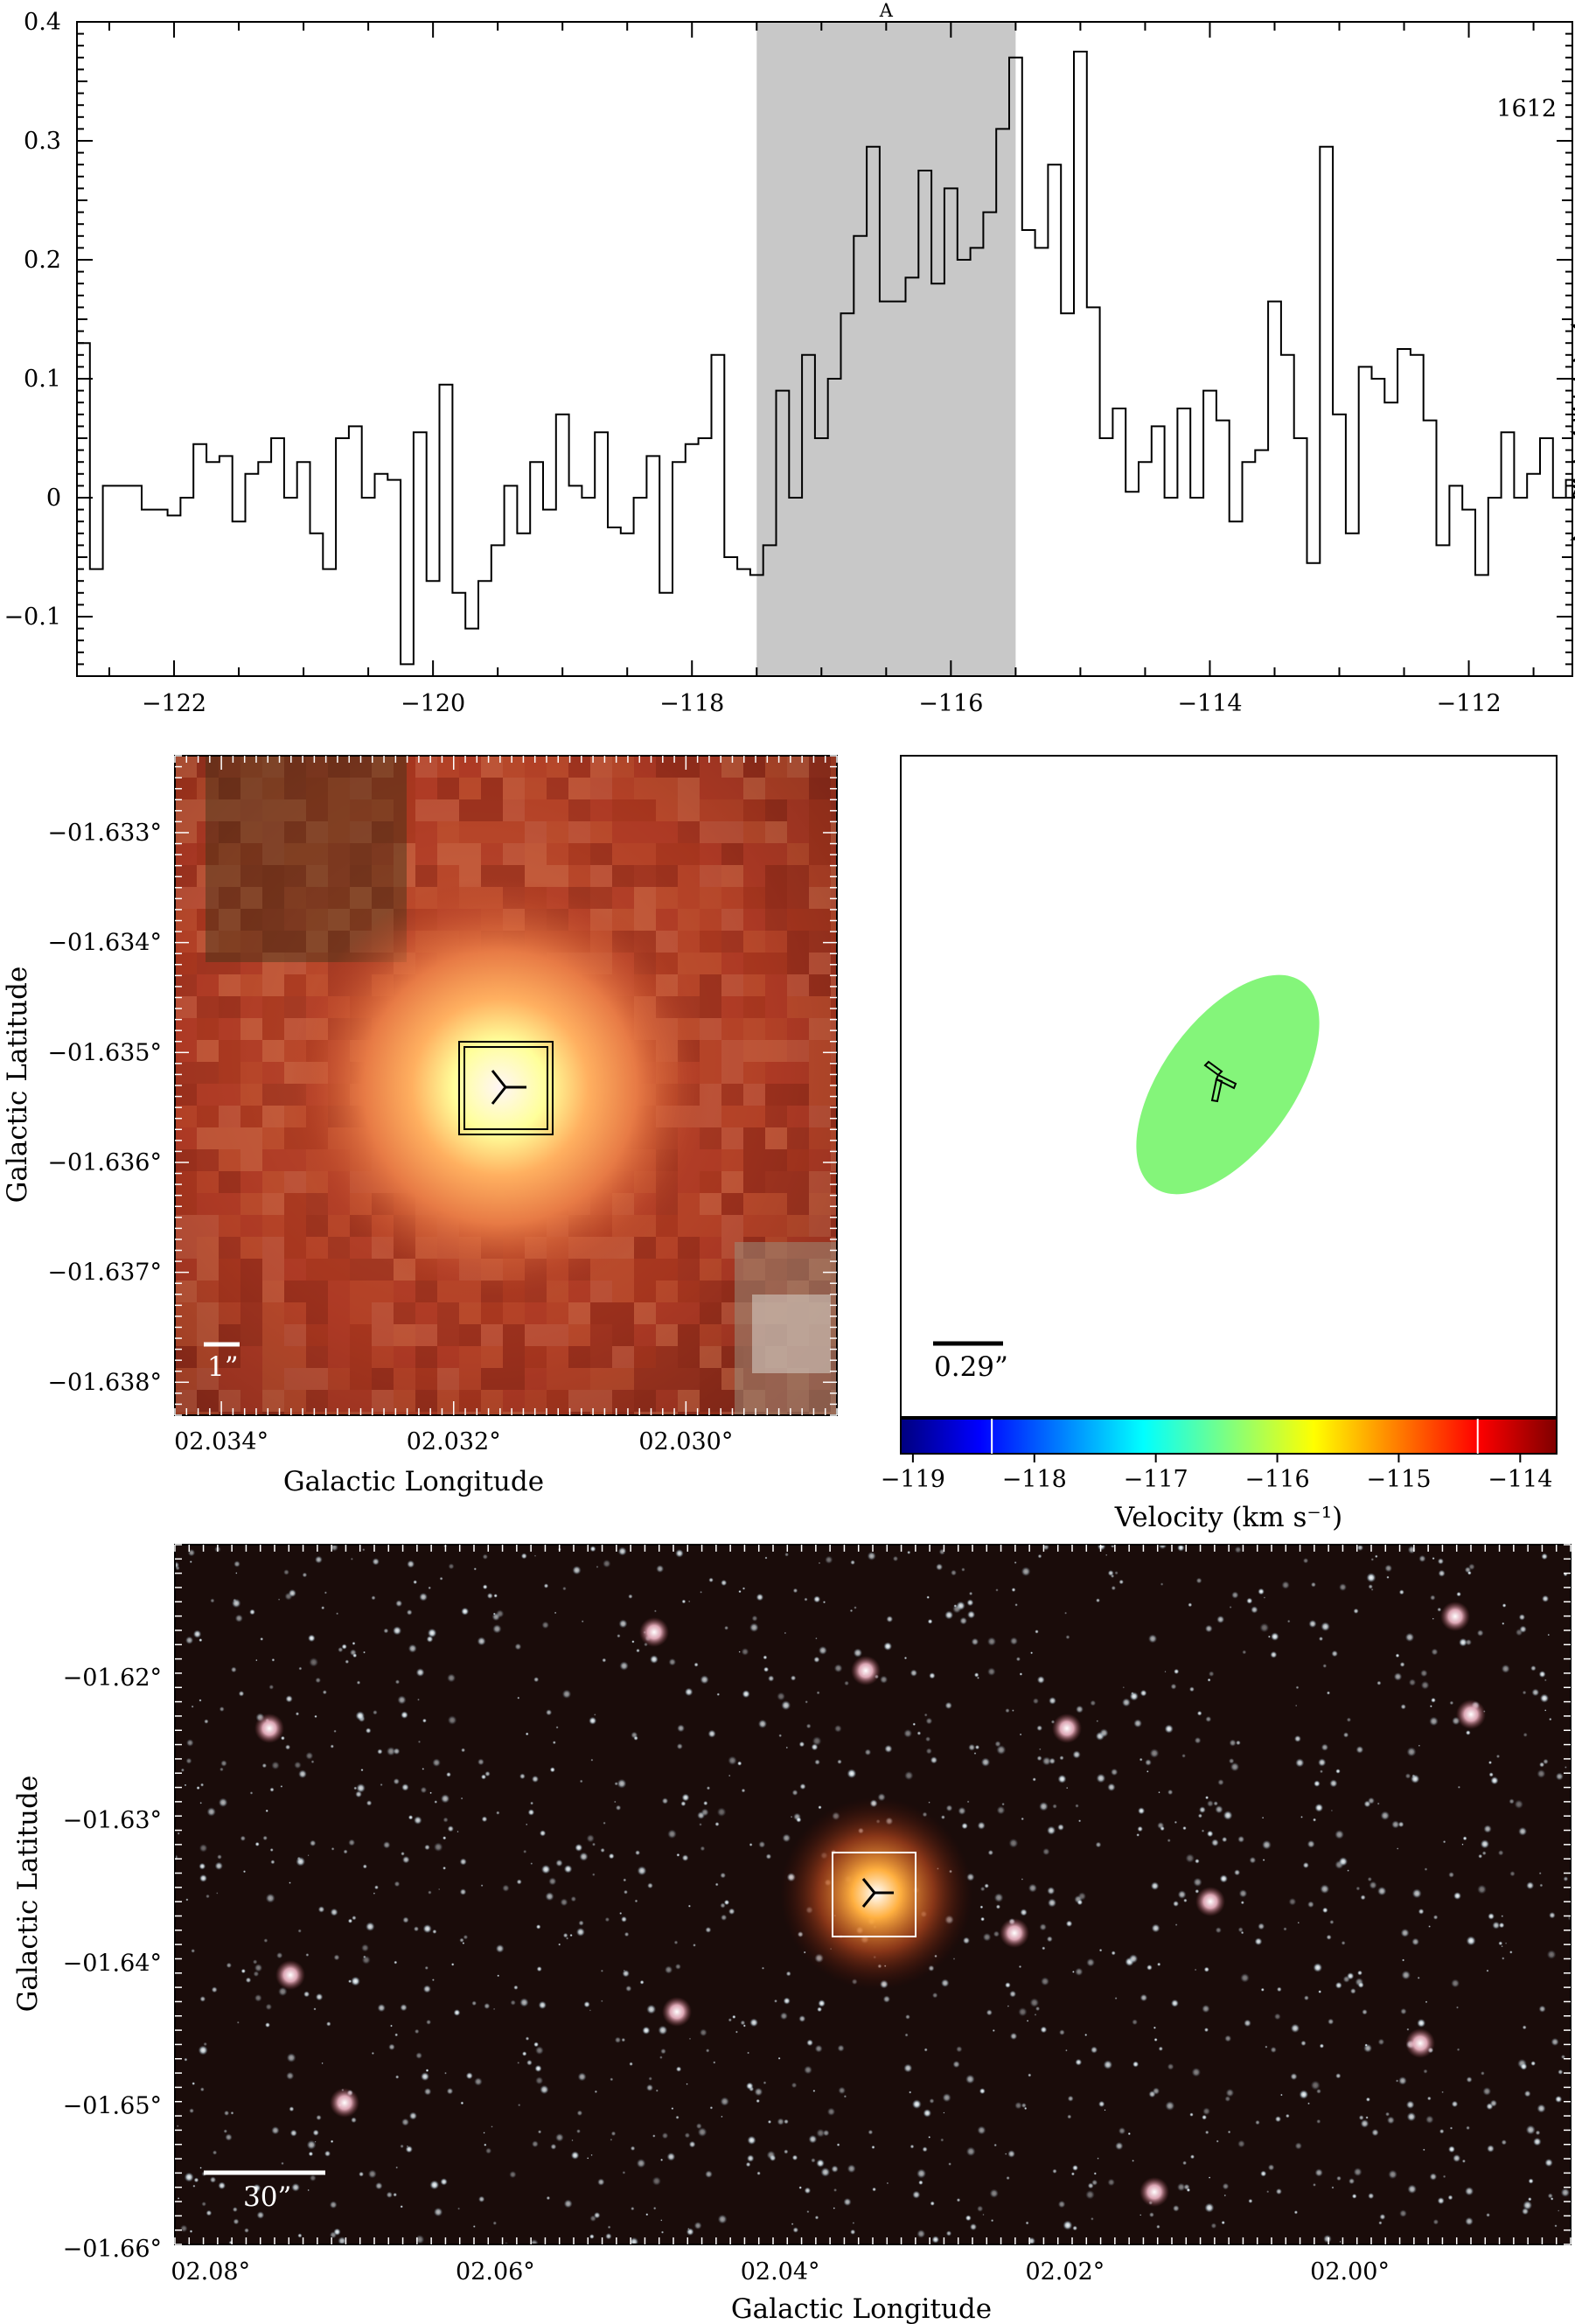 The height and width of the screenshot is (2324, 1575). What do you see at coordinates (861, 2308) in the screenshot?
I see `wide-x-axis-title: Galactic Longitude` at bounding box center [861, 2308].